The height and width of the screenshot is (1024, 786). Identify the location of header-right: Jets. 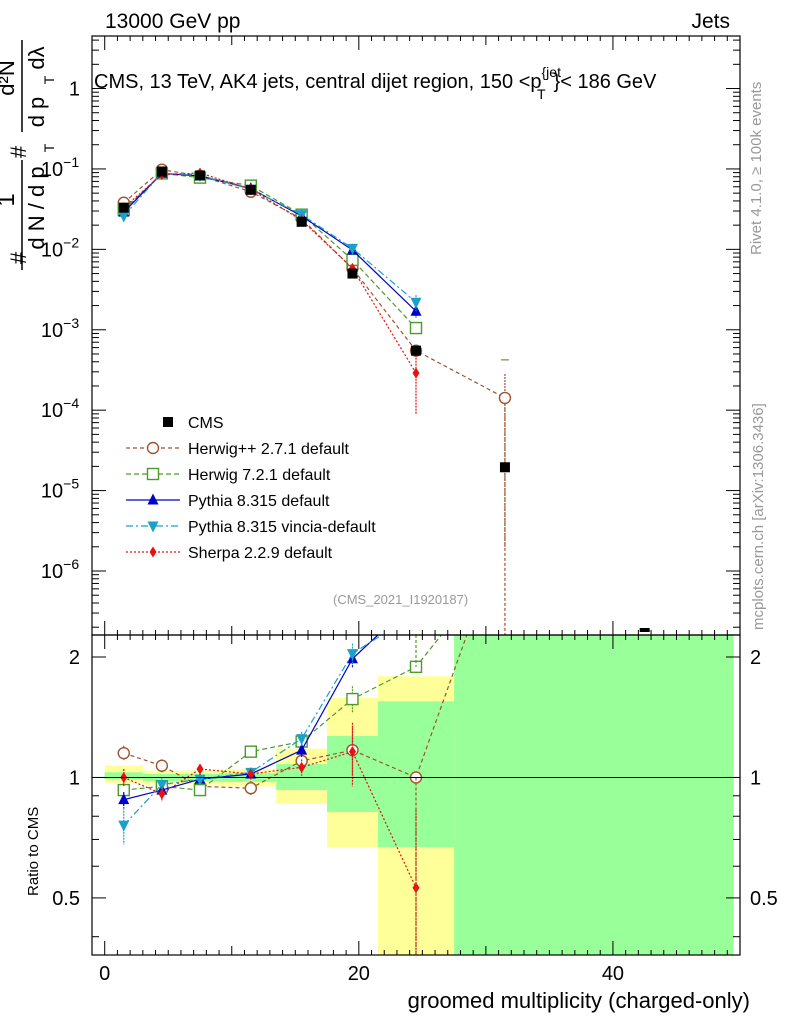
(710, 21).